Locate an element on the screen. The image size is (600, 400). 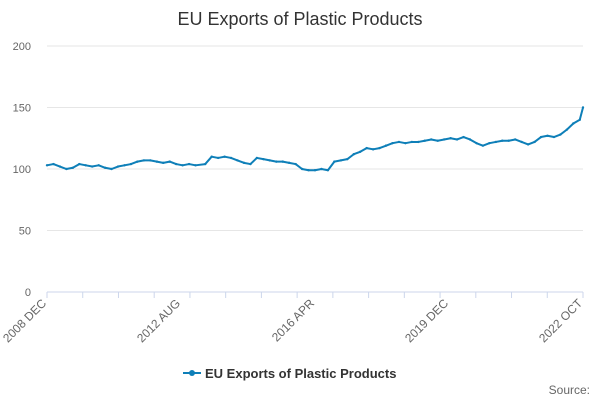
legend-dot-marker is located at coordinates (192, 373).